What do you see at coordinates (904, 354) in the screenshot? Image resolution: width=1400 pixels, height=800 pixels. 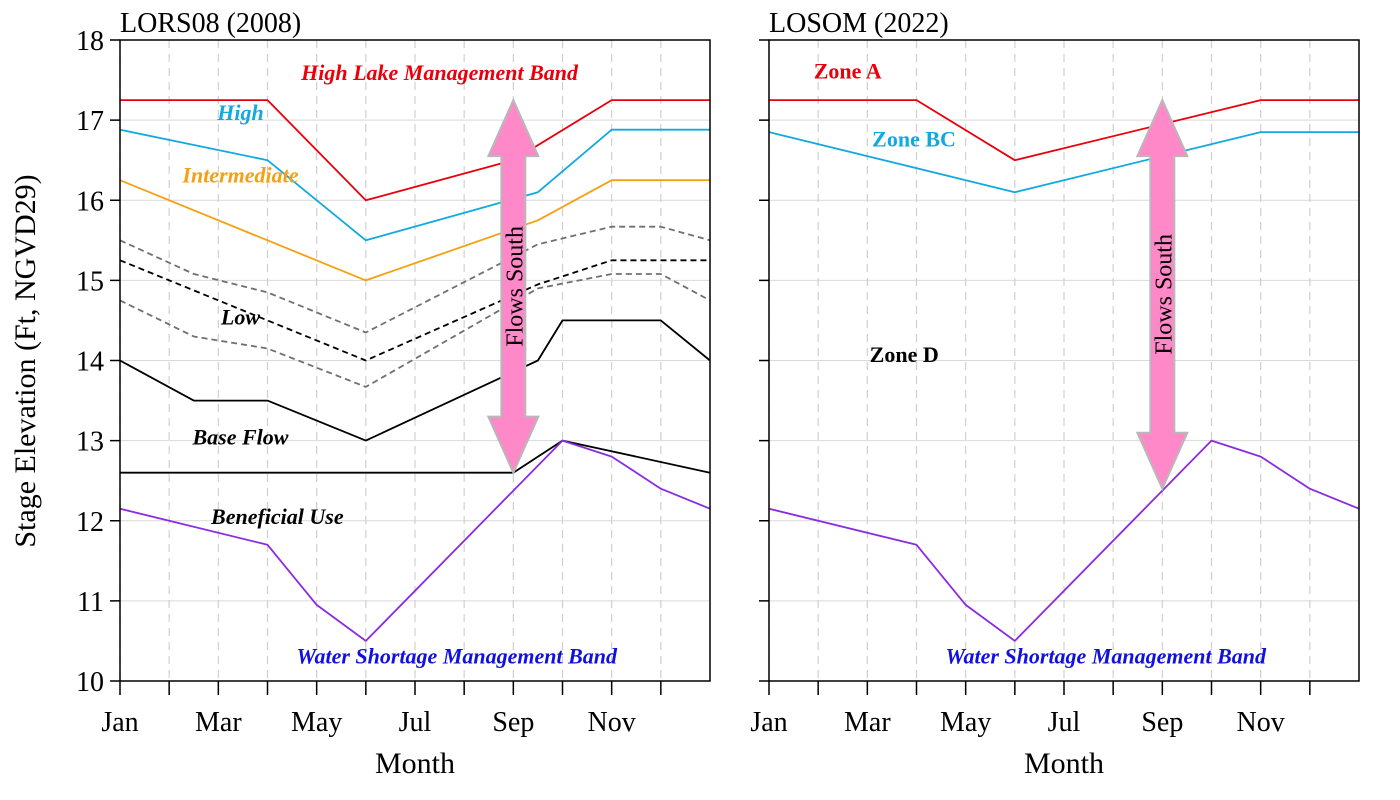 I see `series-label: Zone D` at bounding box center [904, 354].